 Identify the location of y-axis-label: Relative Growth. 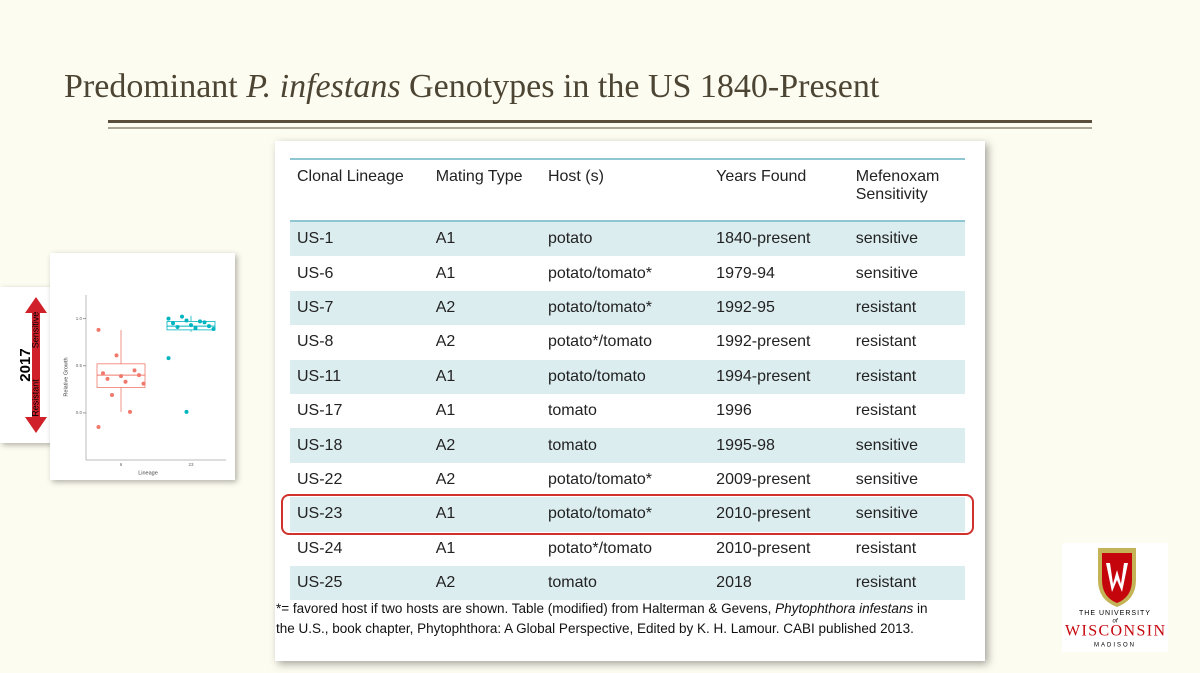
(66, 376).